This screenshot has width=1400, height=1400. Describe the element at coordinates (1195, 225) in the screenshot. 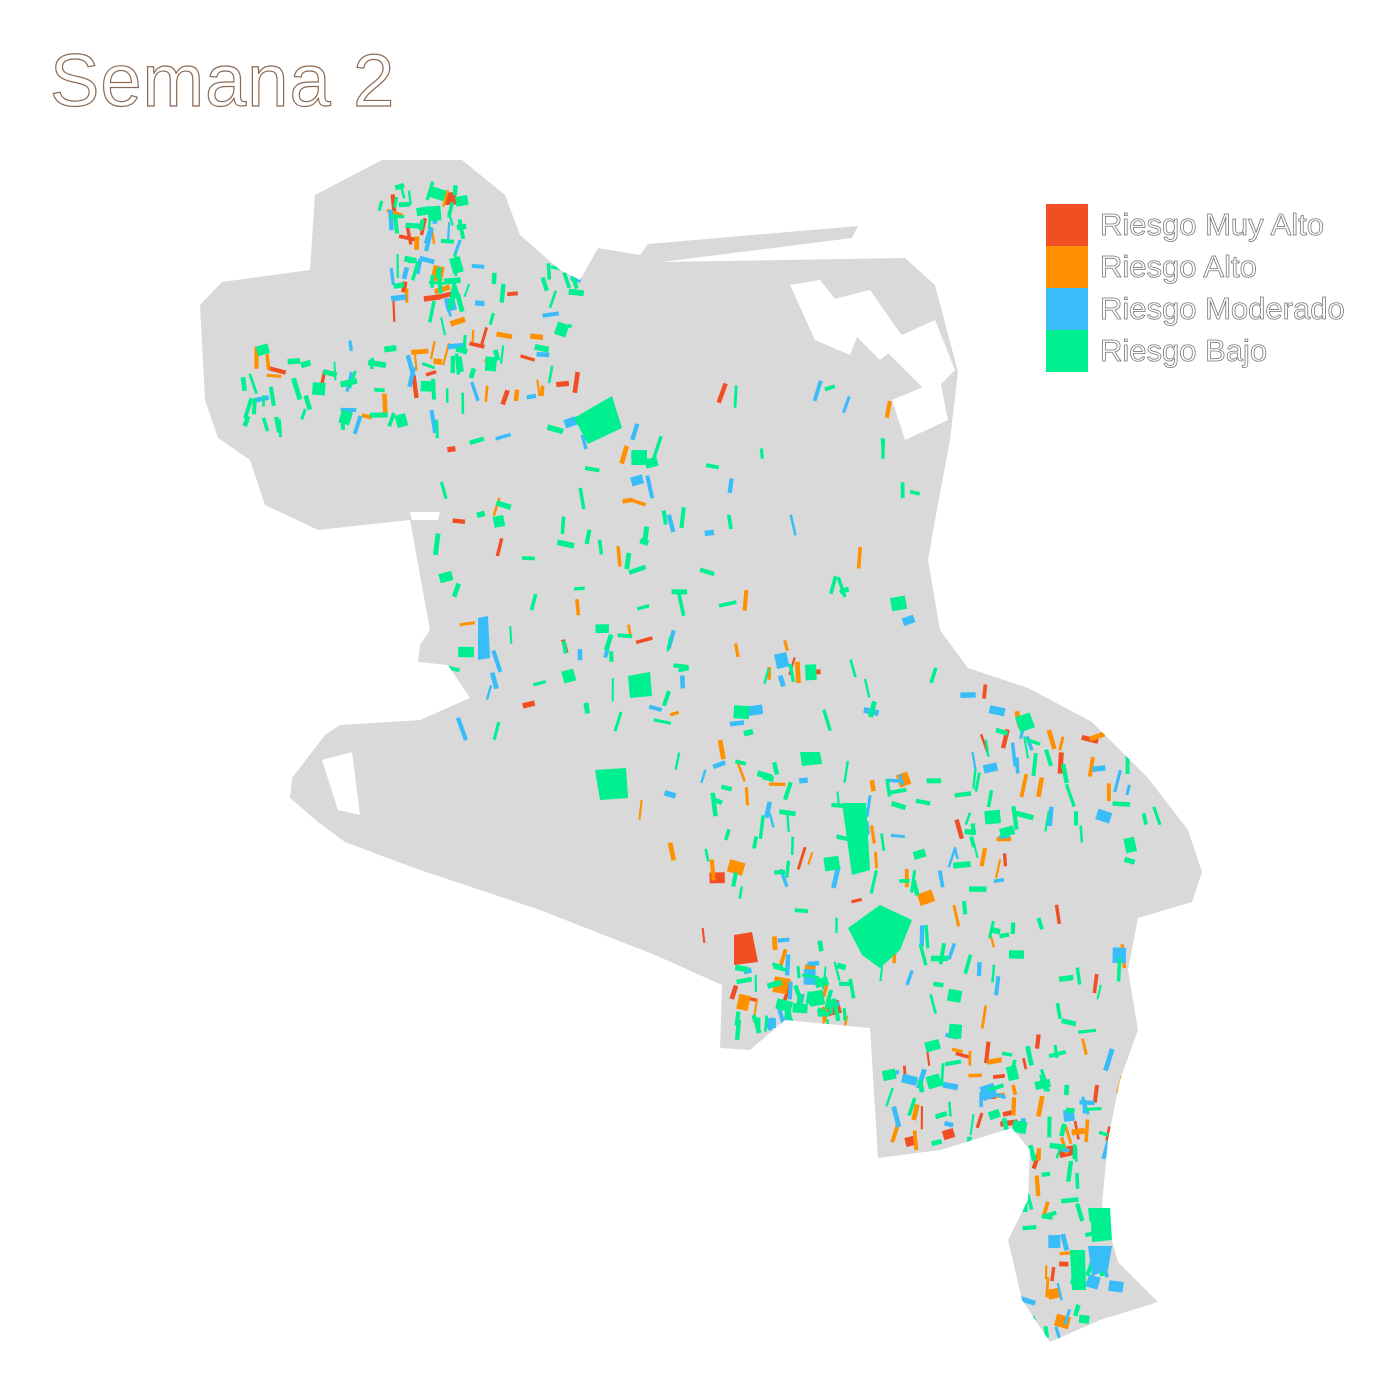

I see `legend-item-muy-alto: Riesgo Muy Alto` at that location.